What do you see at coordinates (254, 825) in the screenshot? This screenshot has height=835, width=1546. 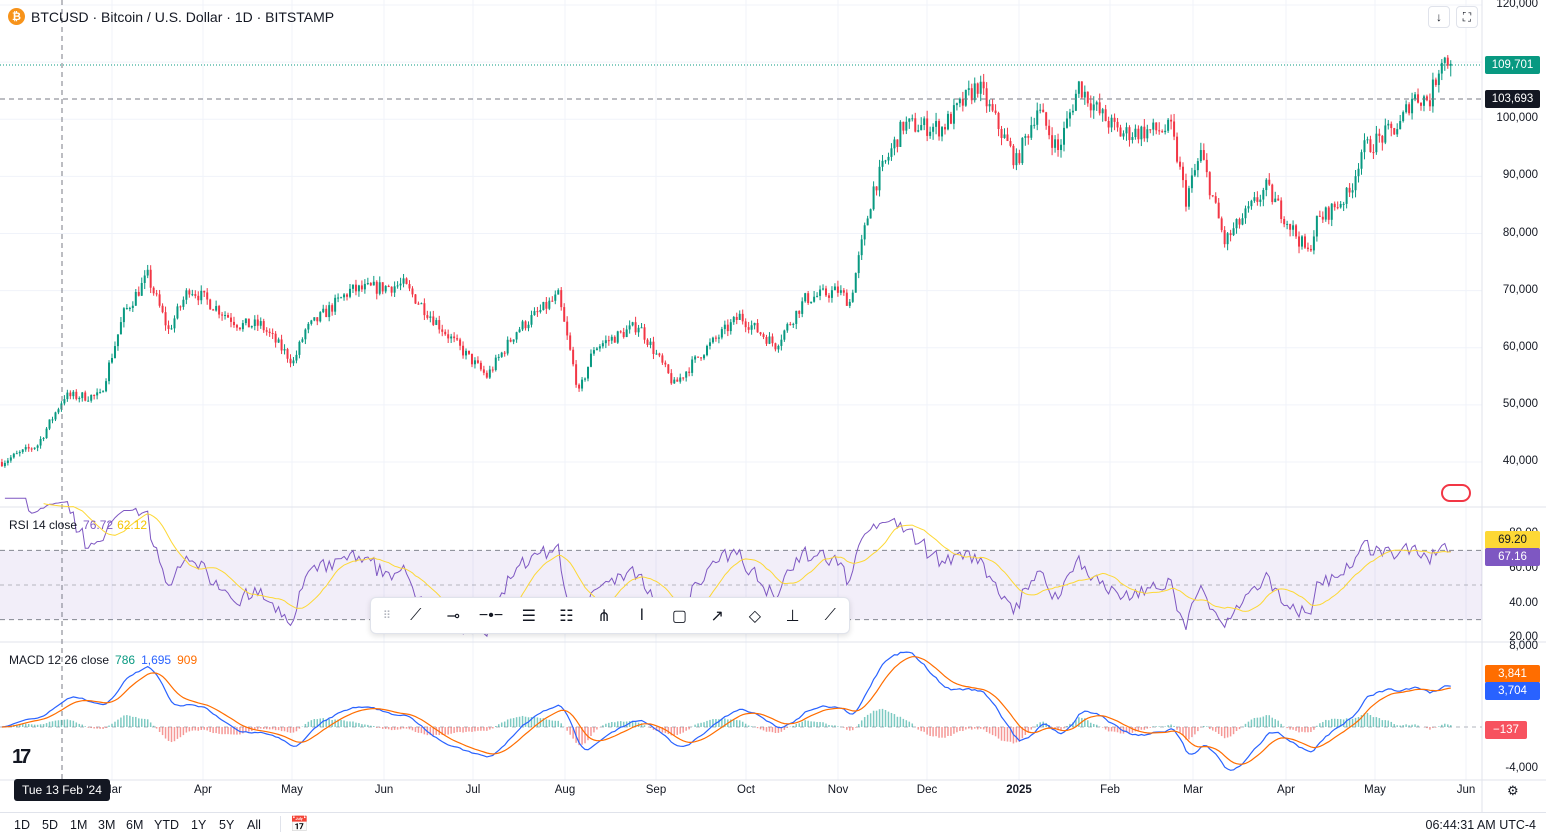 I see `range-all: All` at bounding box center [254, 825].